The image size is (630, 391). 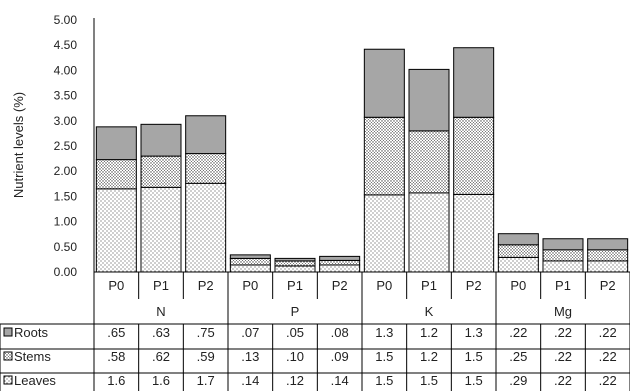 What do you see at coordinates (66, 247) in the screenshot?
I see `y-tick-label: 0.50` at bounding box center [66, 247].